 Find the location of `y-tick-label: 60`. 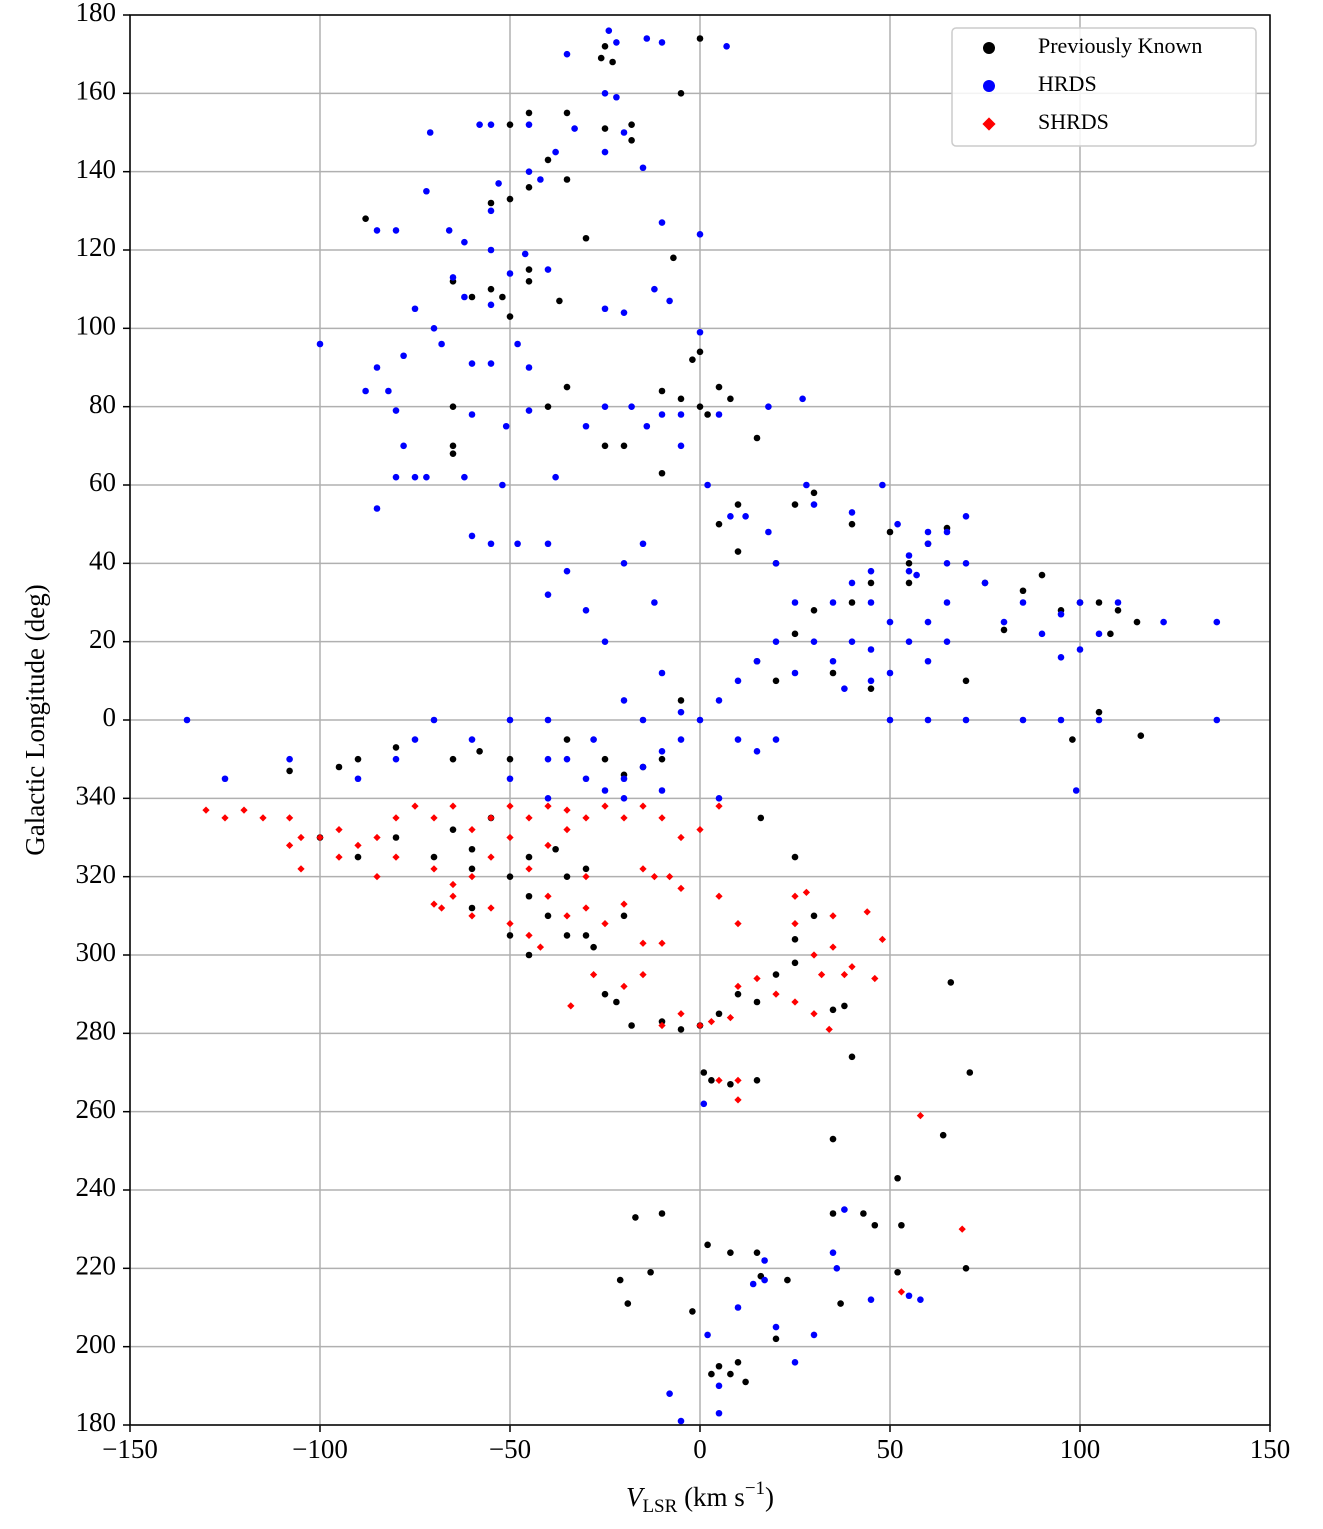

y-tick-label: 60 is located at coordinates (102, 482).